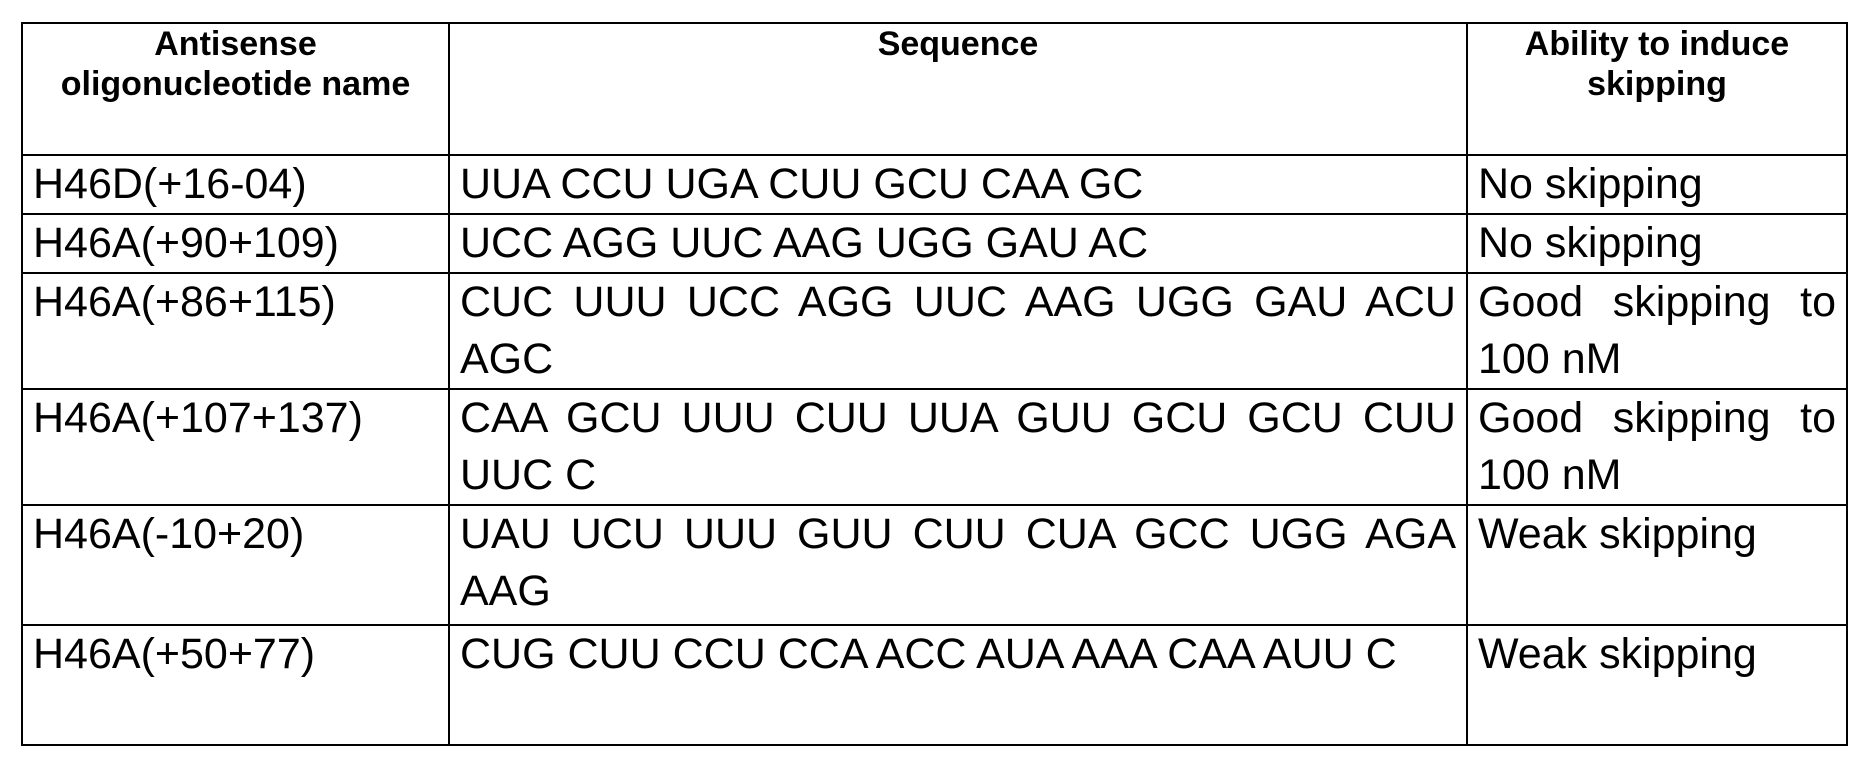 The height and width of the screenshot is (759, 1873). I want to click on header-cell: Ability to induce skipping, so click(1657, 89).